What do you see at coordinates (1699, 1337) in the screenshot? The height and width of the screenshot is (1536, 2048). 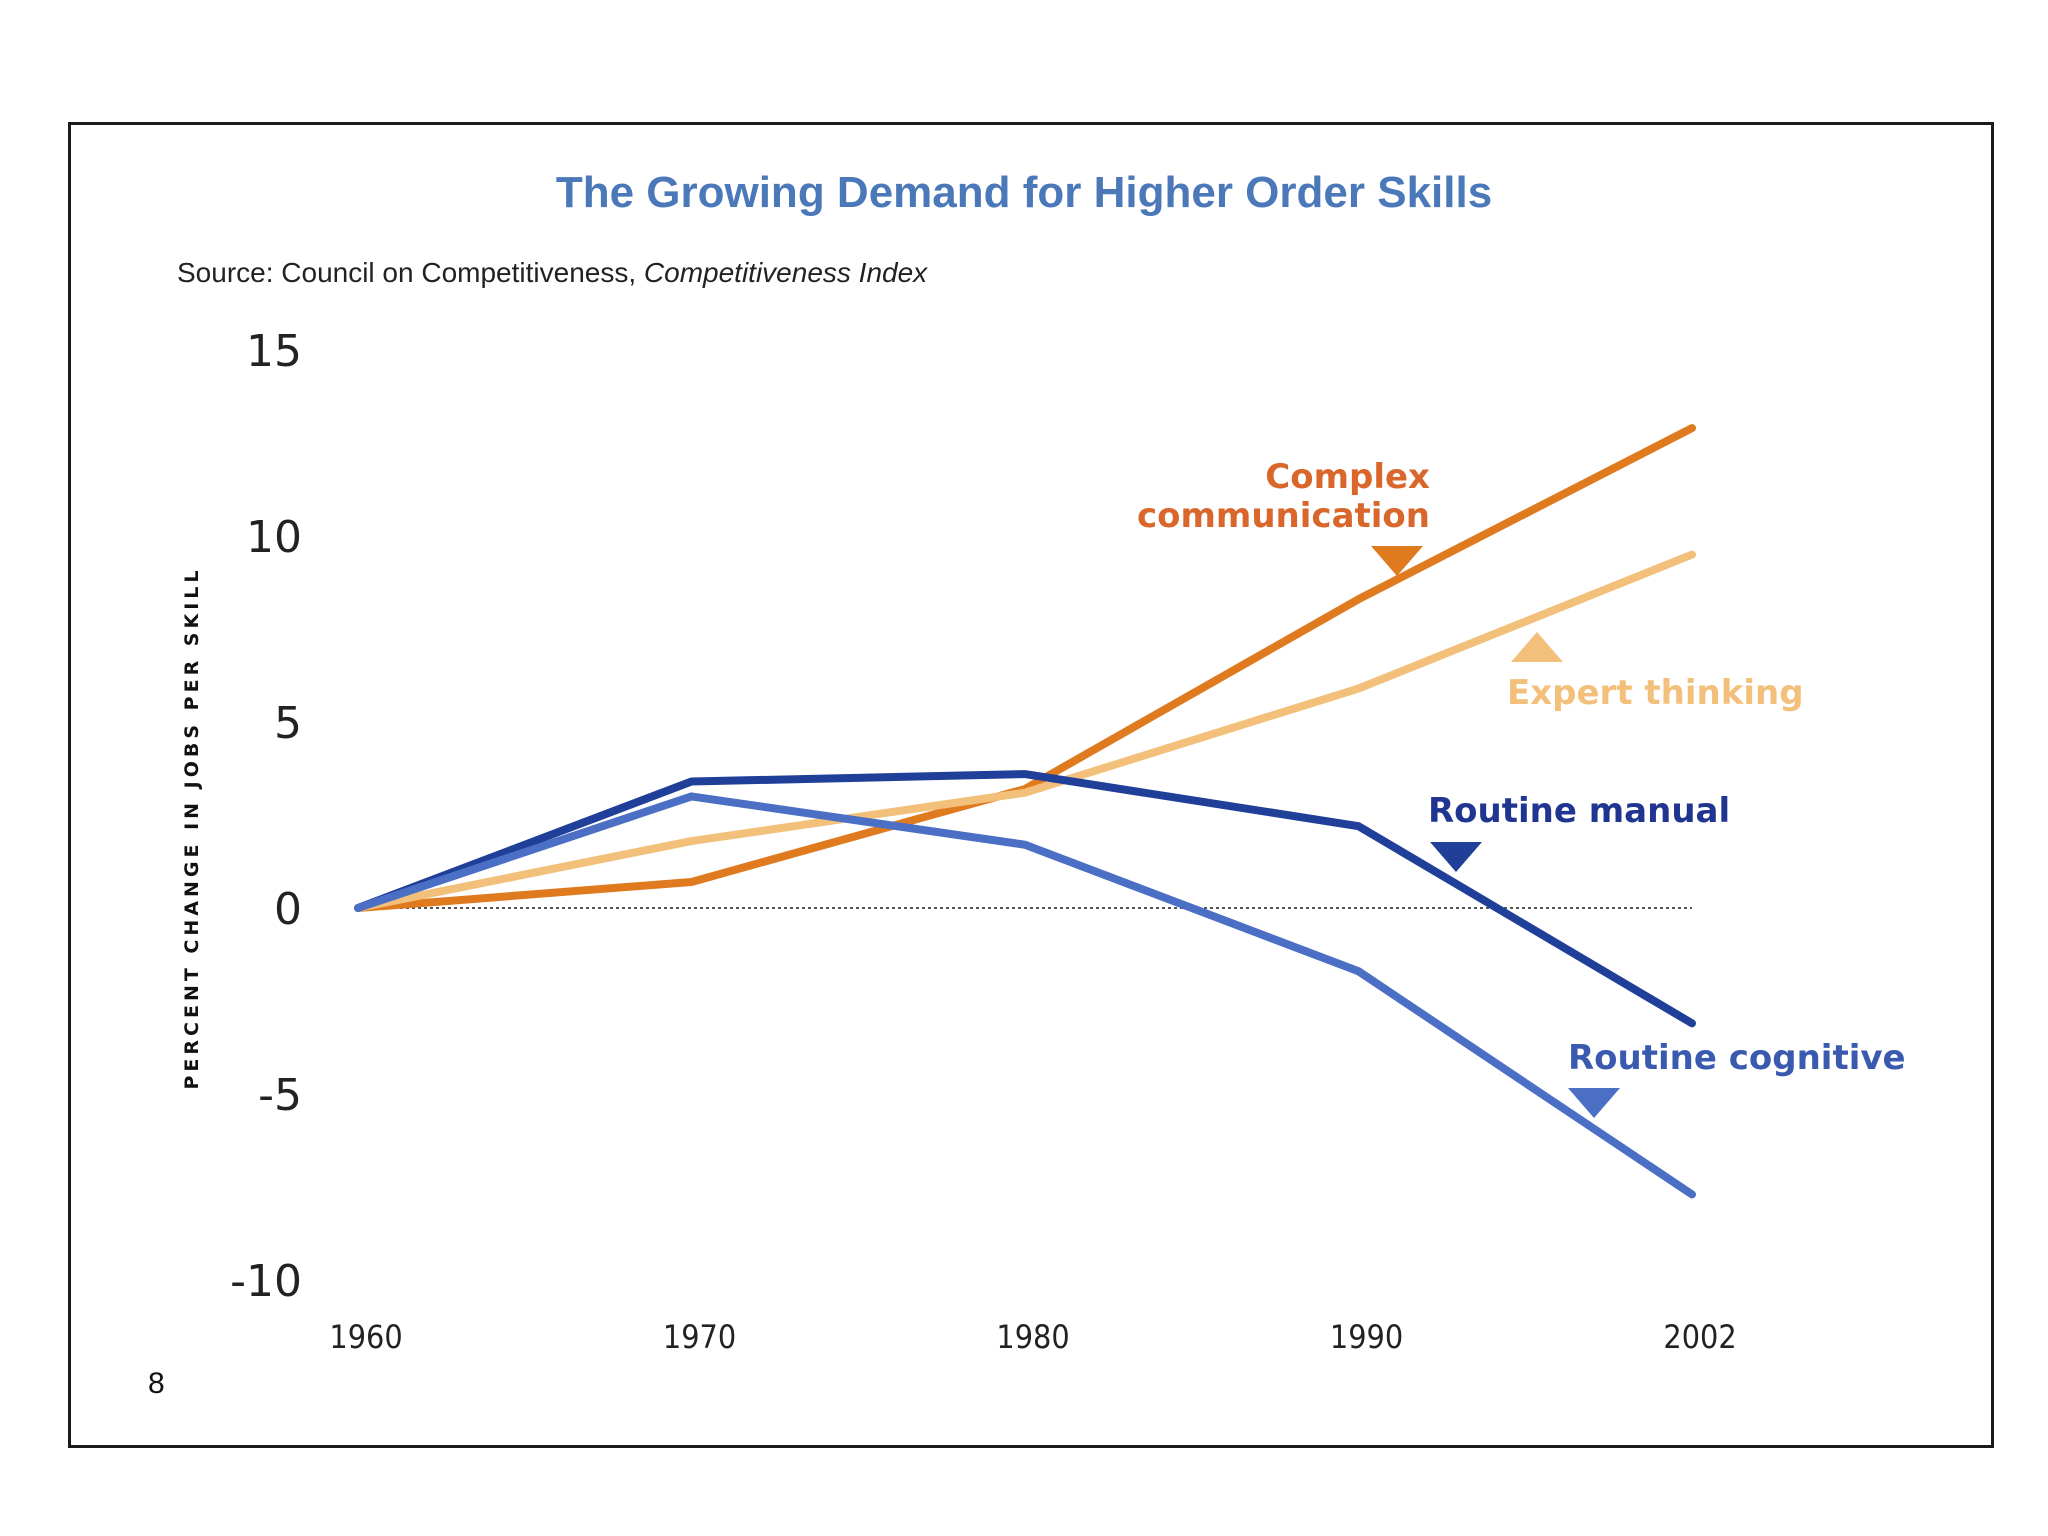 I see `x-tick-label: 2002` at bounding box center [1699, 1337].